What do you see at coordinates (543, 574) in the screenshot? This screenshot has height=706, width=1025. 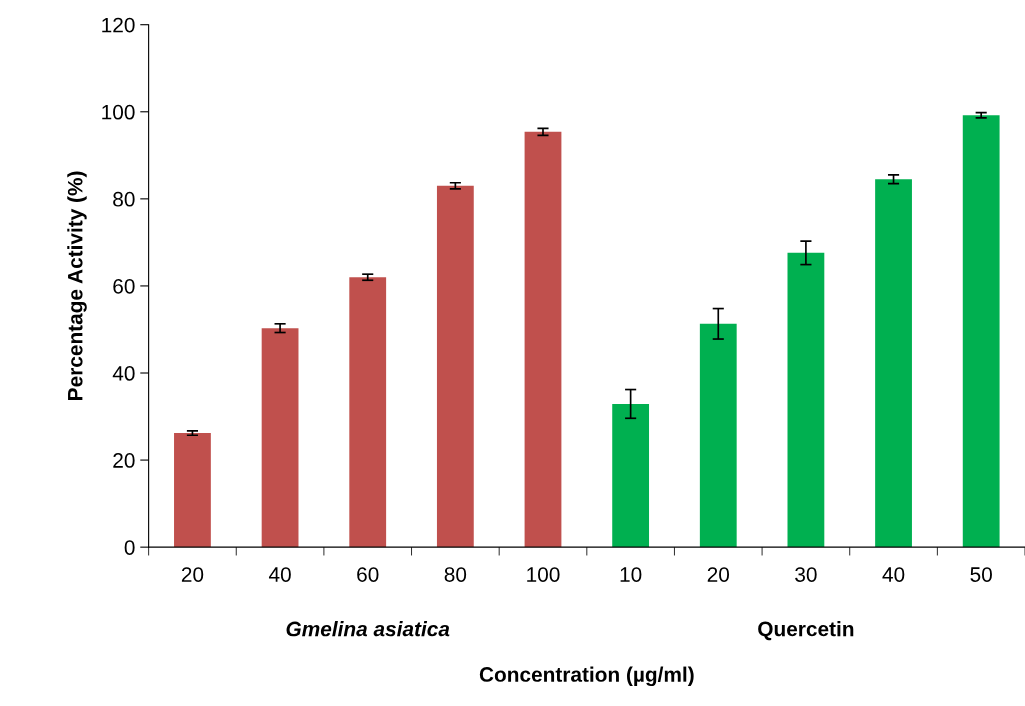 I see `x-tick-label: 100` at bounding box center [543, 574].